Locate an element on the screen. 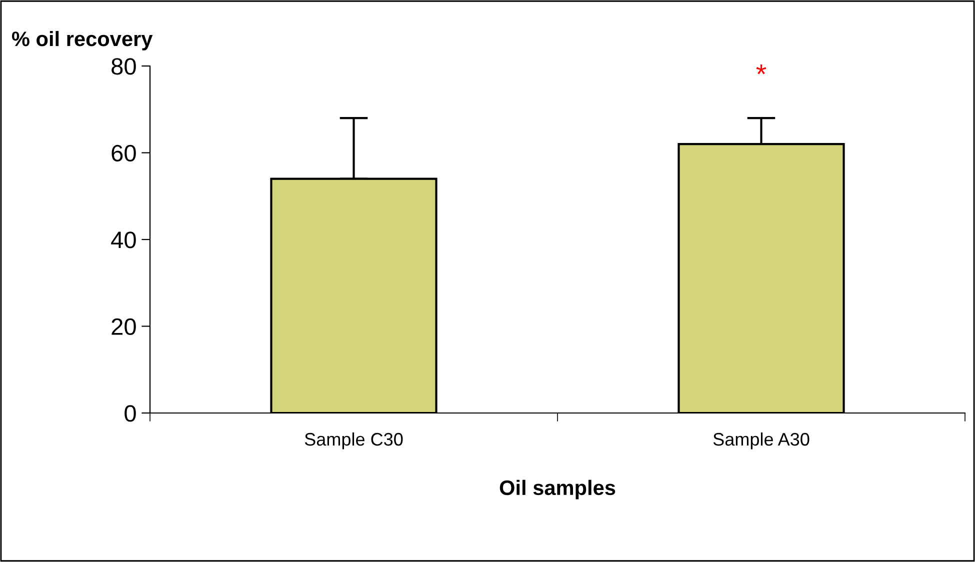 The width and height of the screenshot is (975, 562). y-tick-label: 40 is located at coordinates (123, 240).